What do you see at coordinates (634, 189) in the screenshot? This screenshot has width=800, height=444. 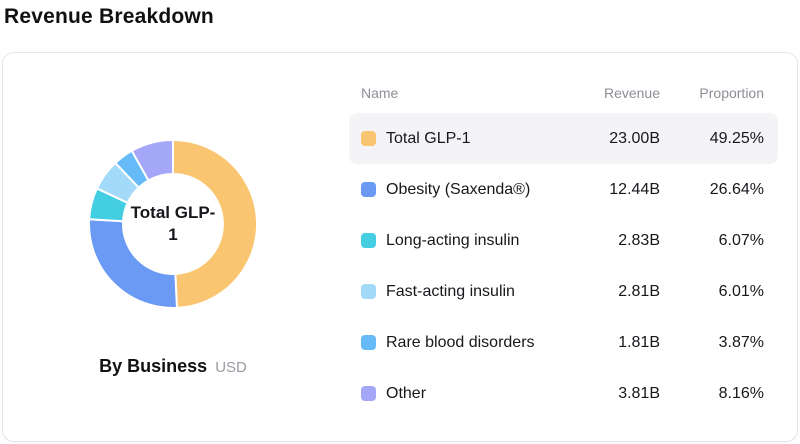 I see `row-revenue-value: 12.44B` at bounding box center [634, 189].